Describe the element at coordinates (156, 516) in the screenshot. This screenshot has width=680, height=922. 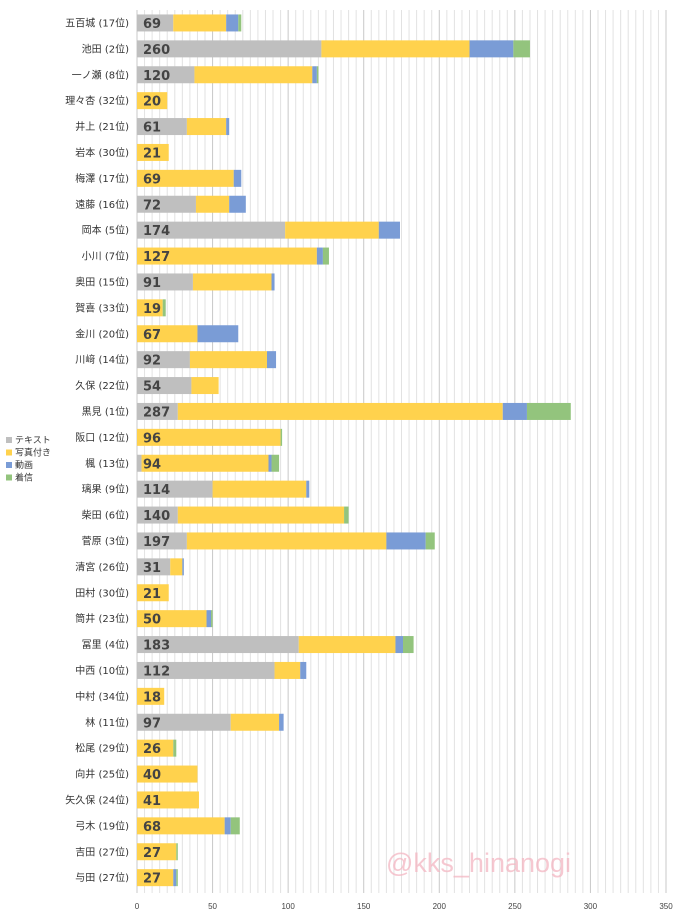
I see `total-label: 140` at that location.